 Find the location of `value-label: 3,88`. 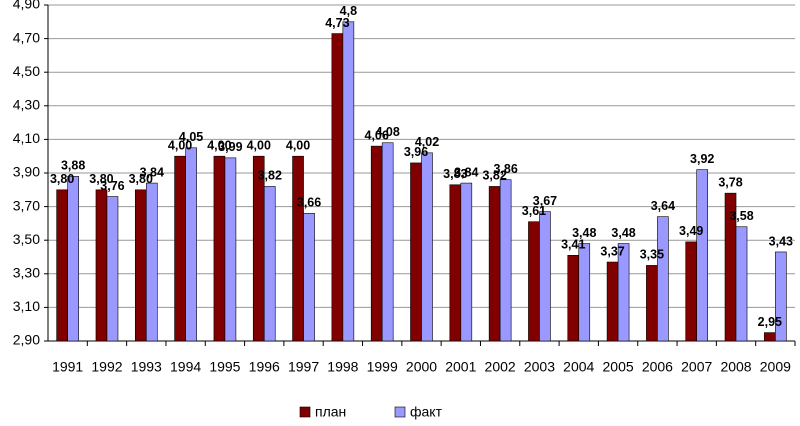

value-label: 3,88 is located at coordinates (73, 166).